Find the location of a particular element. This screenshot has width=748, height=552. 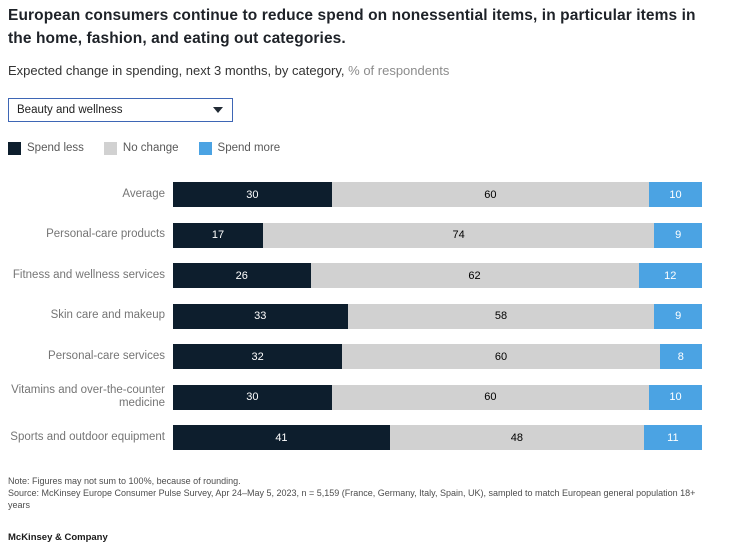

bar-segment-spend-more: 11 is located at coordinates (672, 437).